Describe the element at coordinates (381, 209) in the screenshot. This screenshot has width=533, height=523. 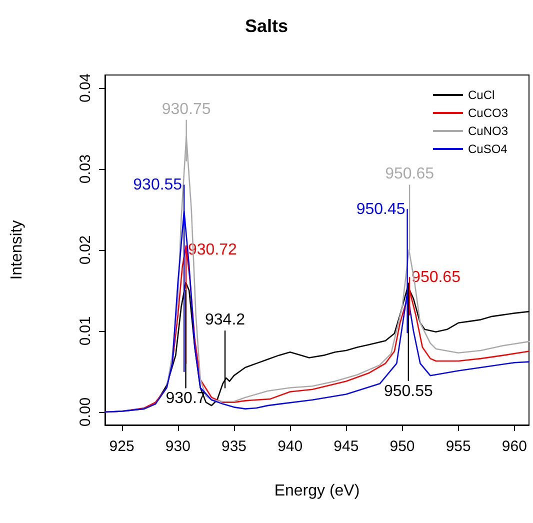
I see `annotation: 950.45` at that location.